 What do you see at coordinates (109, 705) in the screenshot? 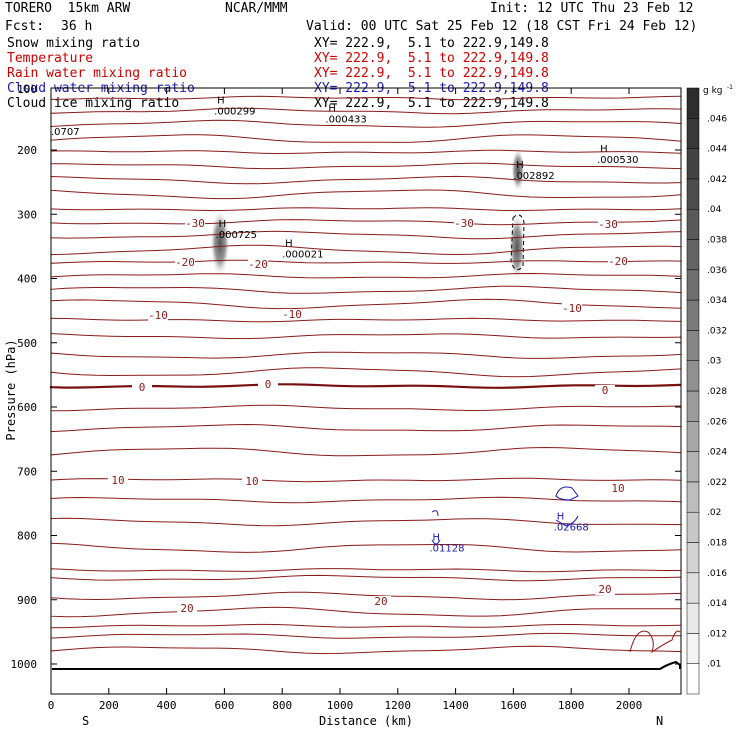
I see `x-tick-label: 200` at bounding box center [109, 705].